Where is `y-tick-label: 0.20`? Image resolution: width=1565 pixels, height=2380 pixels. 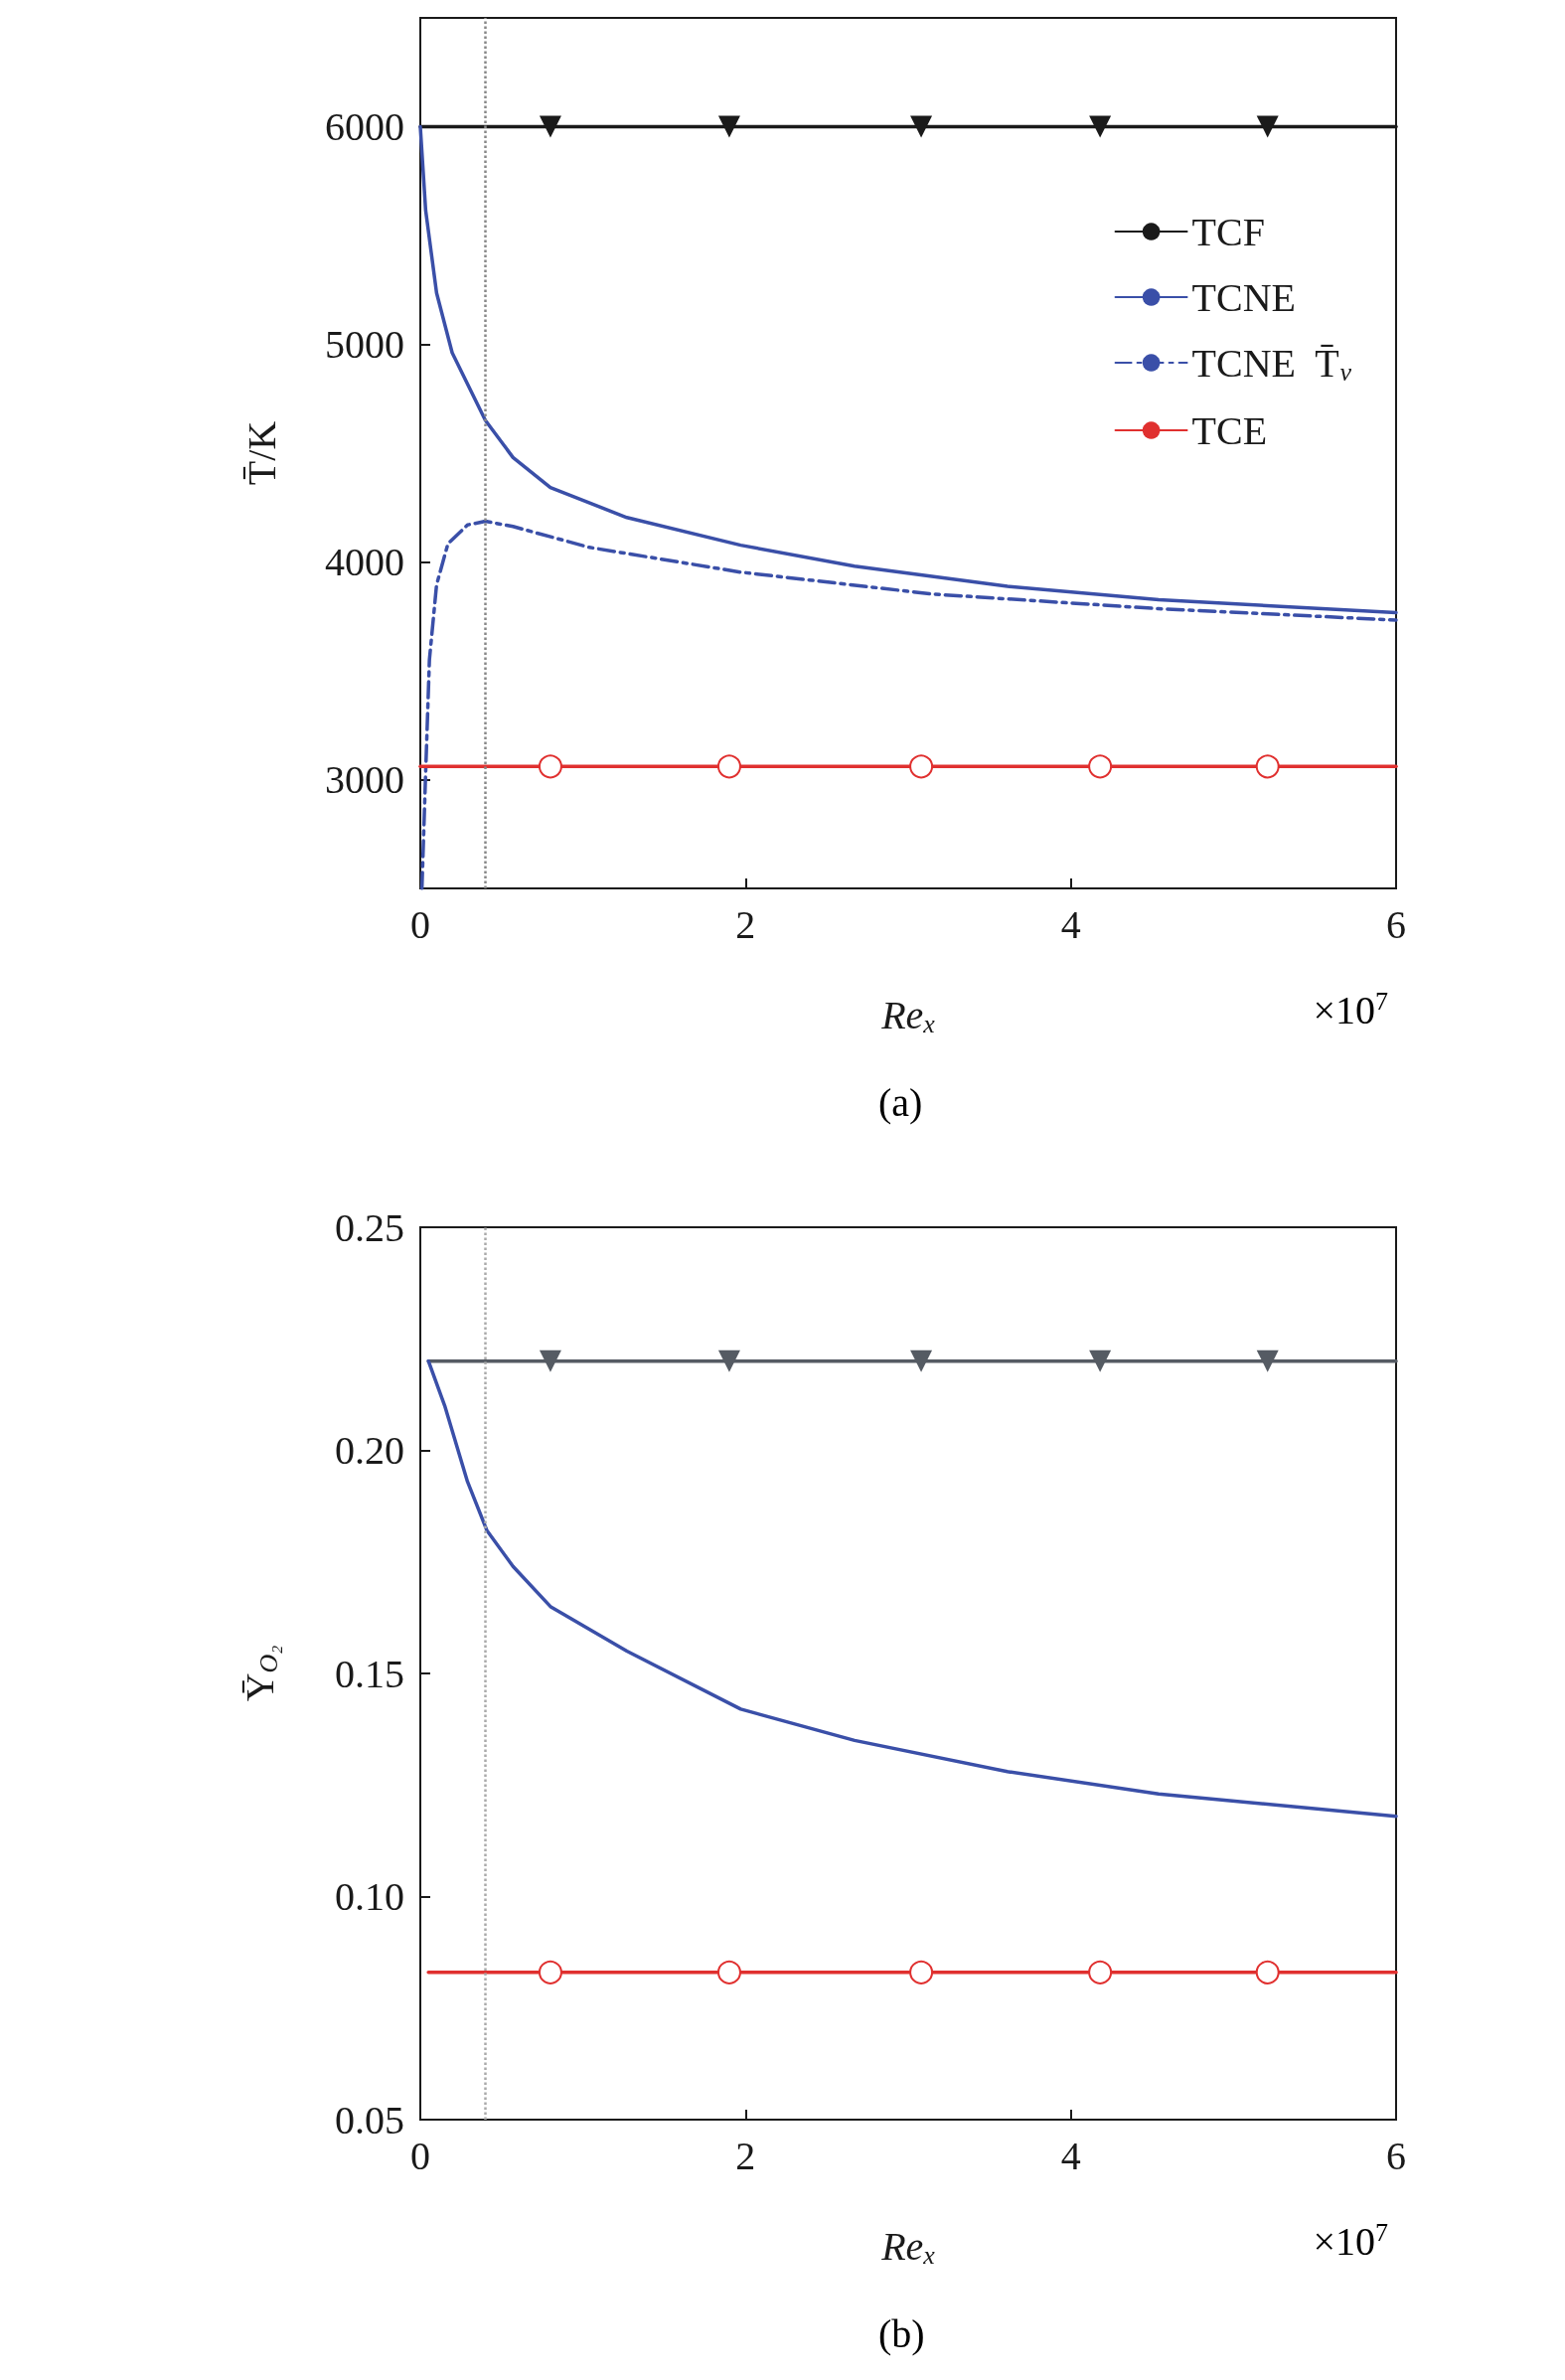
y-tick-label: 0.20 is located at coordinates (369, 1451).